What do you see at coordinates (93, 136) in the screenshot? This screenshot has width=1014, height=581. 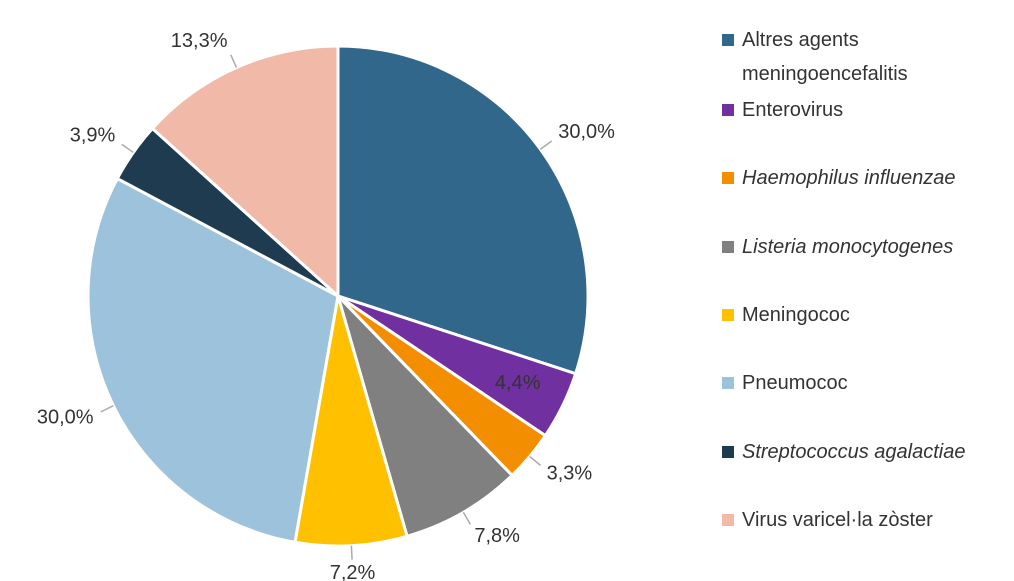 I see `data-label: 3,9%` at bounding box center [93, 136].